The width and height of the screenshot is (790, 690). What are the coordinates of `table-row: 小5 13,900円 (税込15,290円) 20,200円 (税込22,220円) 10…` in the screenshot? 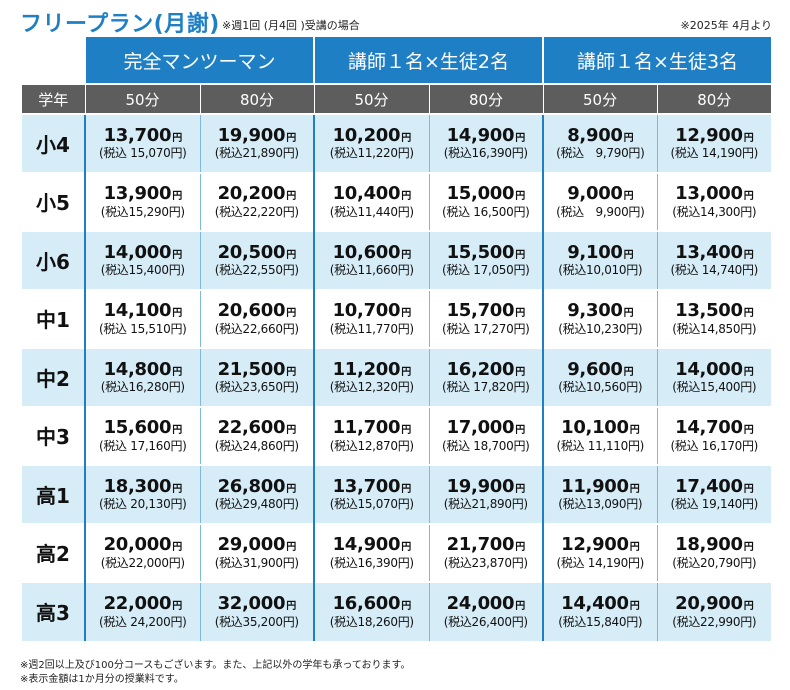 It's located at (397, 201).